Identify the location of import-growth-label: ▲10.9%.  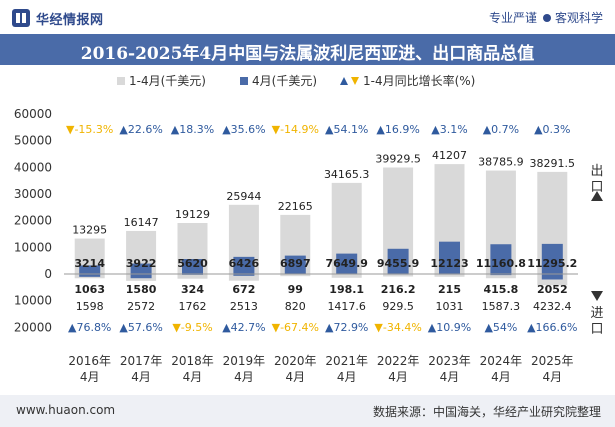
(449, 327).